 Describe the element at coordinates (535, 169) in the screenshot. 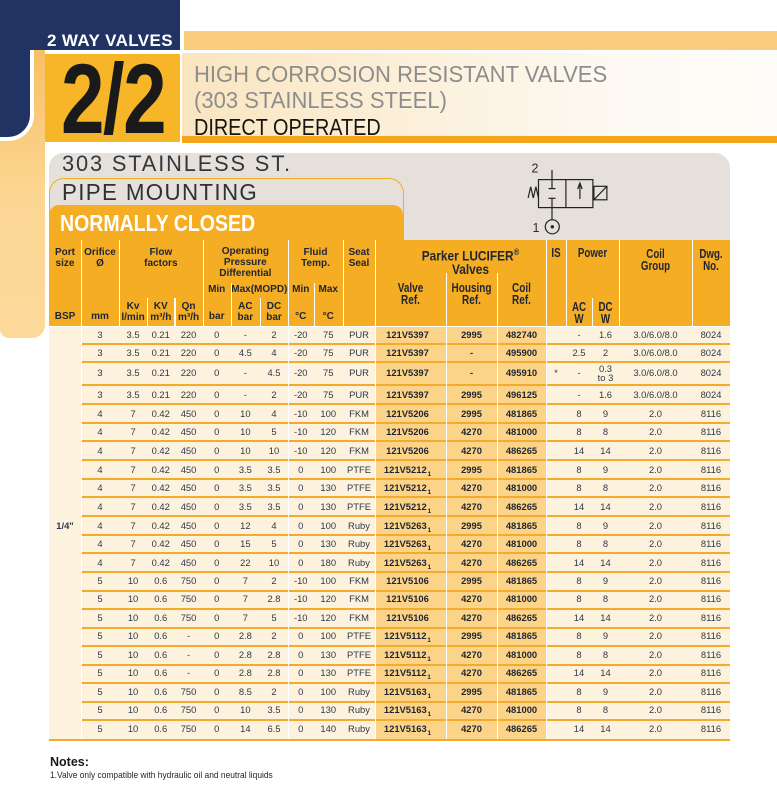

I see `svg-text: 2` at that location.